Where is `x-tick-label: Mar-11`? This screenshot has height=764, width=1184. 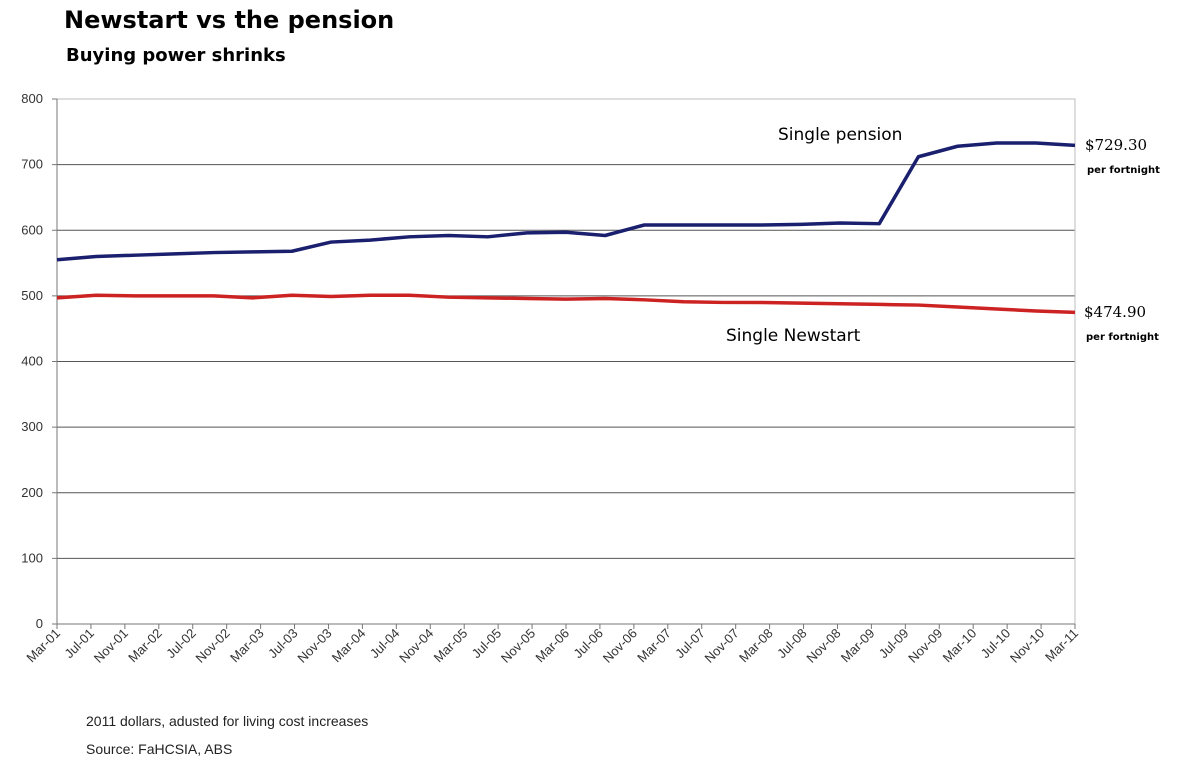
x-tick-label: Mar-11 is located at coordinates (1061, 645).